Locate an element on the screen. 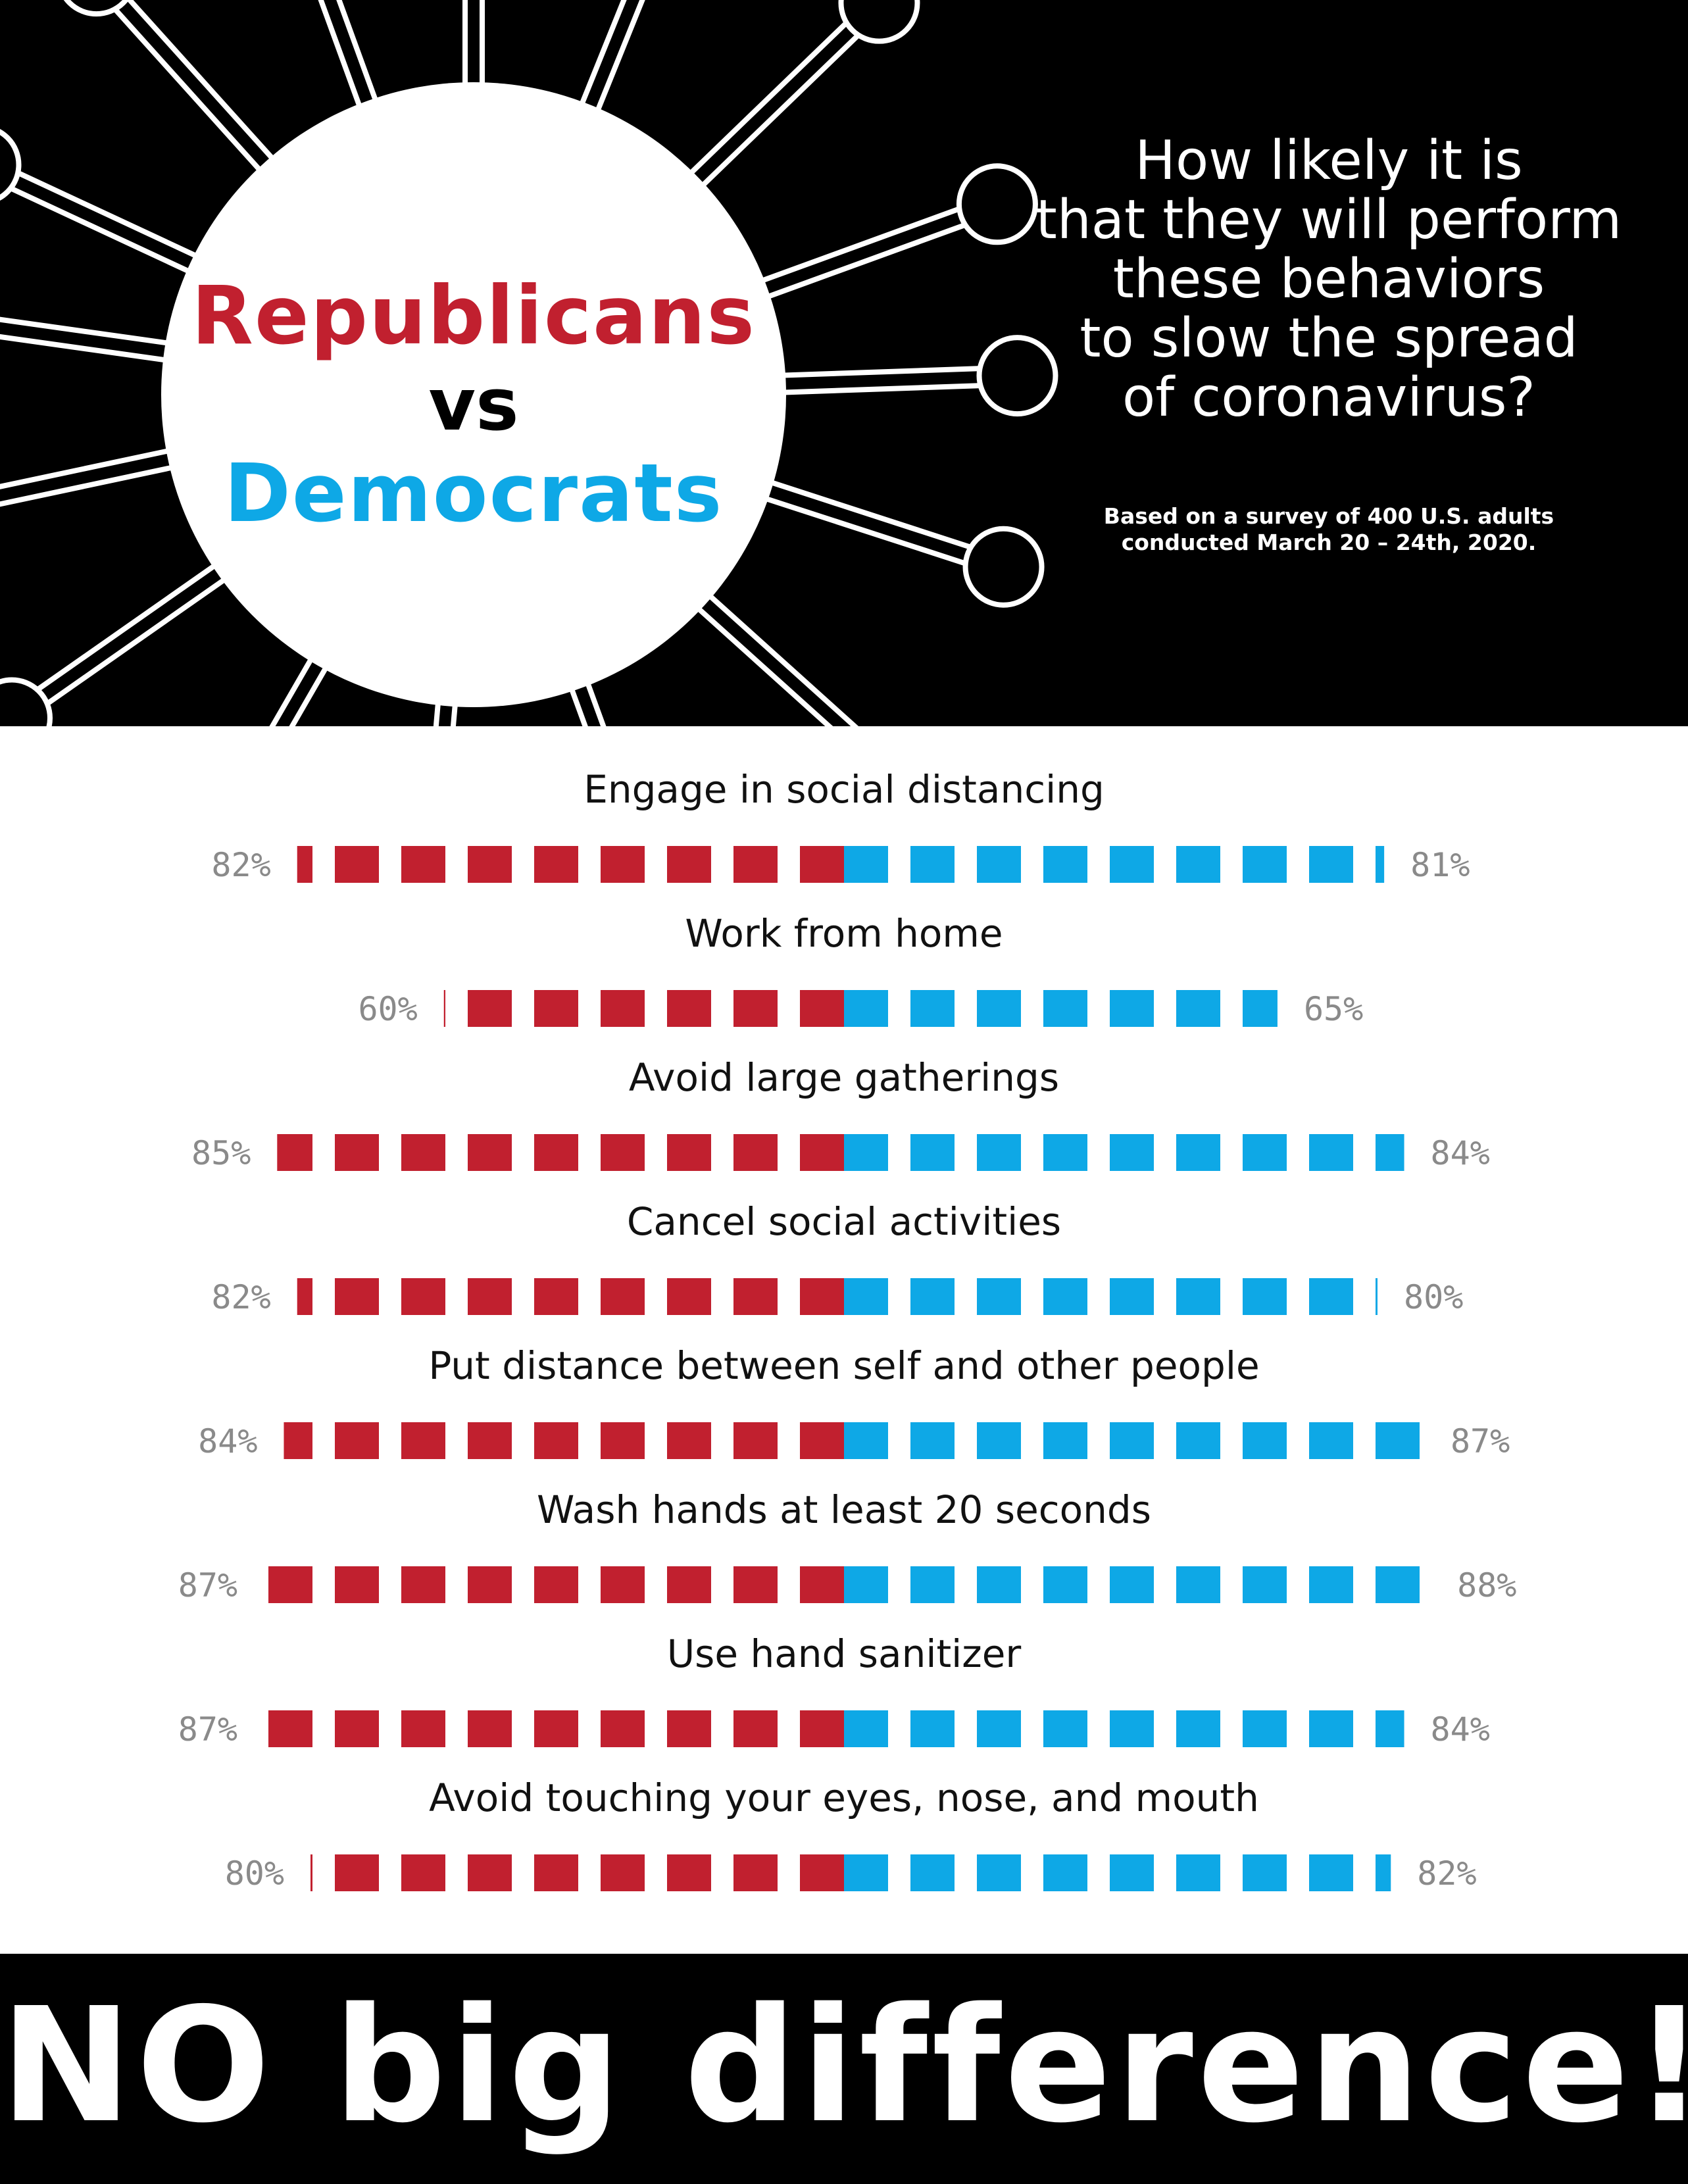  chart-row: Wash hands at least 20 seconds 87% 88% is located at coordinates (847, 1545).